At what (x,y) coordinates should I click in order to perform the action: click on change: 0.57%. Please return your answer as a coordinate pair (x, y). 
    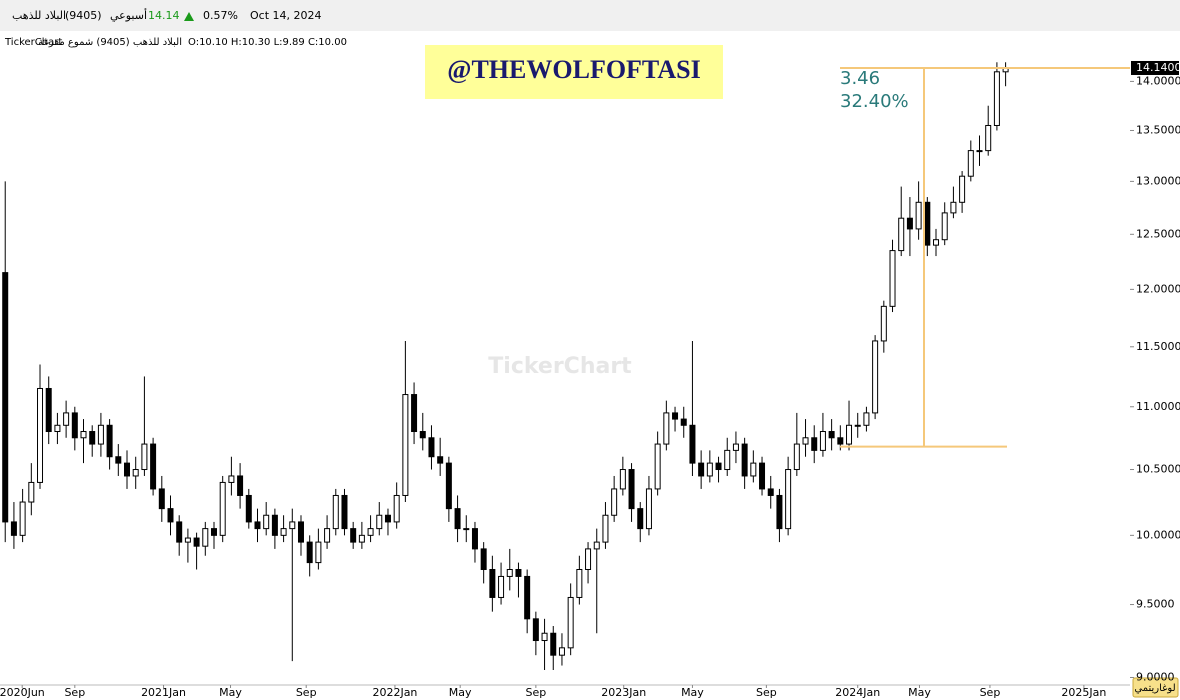
    Looking at the image, I should click on (220, 15).